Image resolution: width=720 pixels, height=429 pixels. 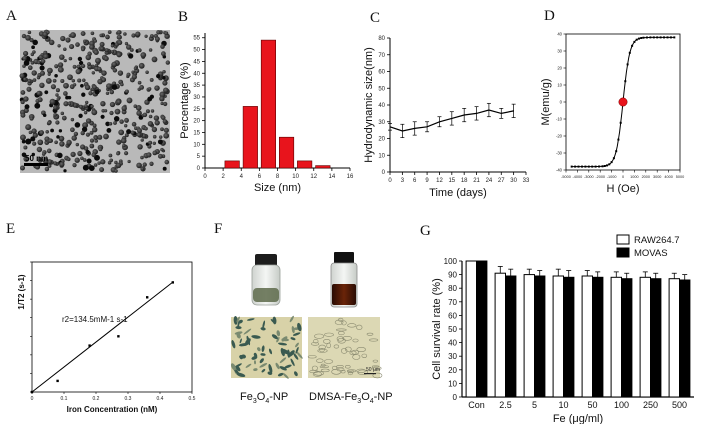 What do you see at coordinates (403, 181) in the screenshot?
I see `x-tick-label: 3` at bounding box center [403, 181].